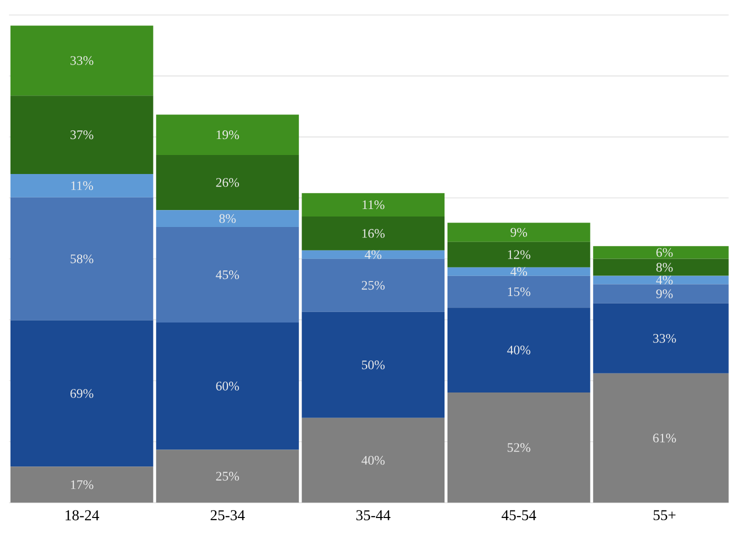 The height and width of the screenshot is (545, 729). I want to click on data-label: 50%, so click(373, 365).